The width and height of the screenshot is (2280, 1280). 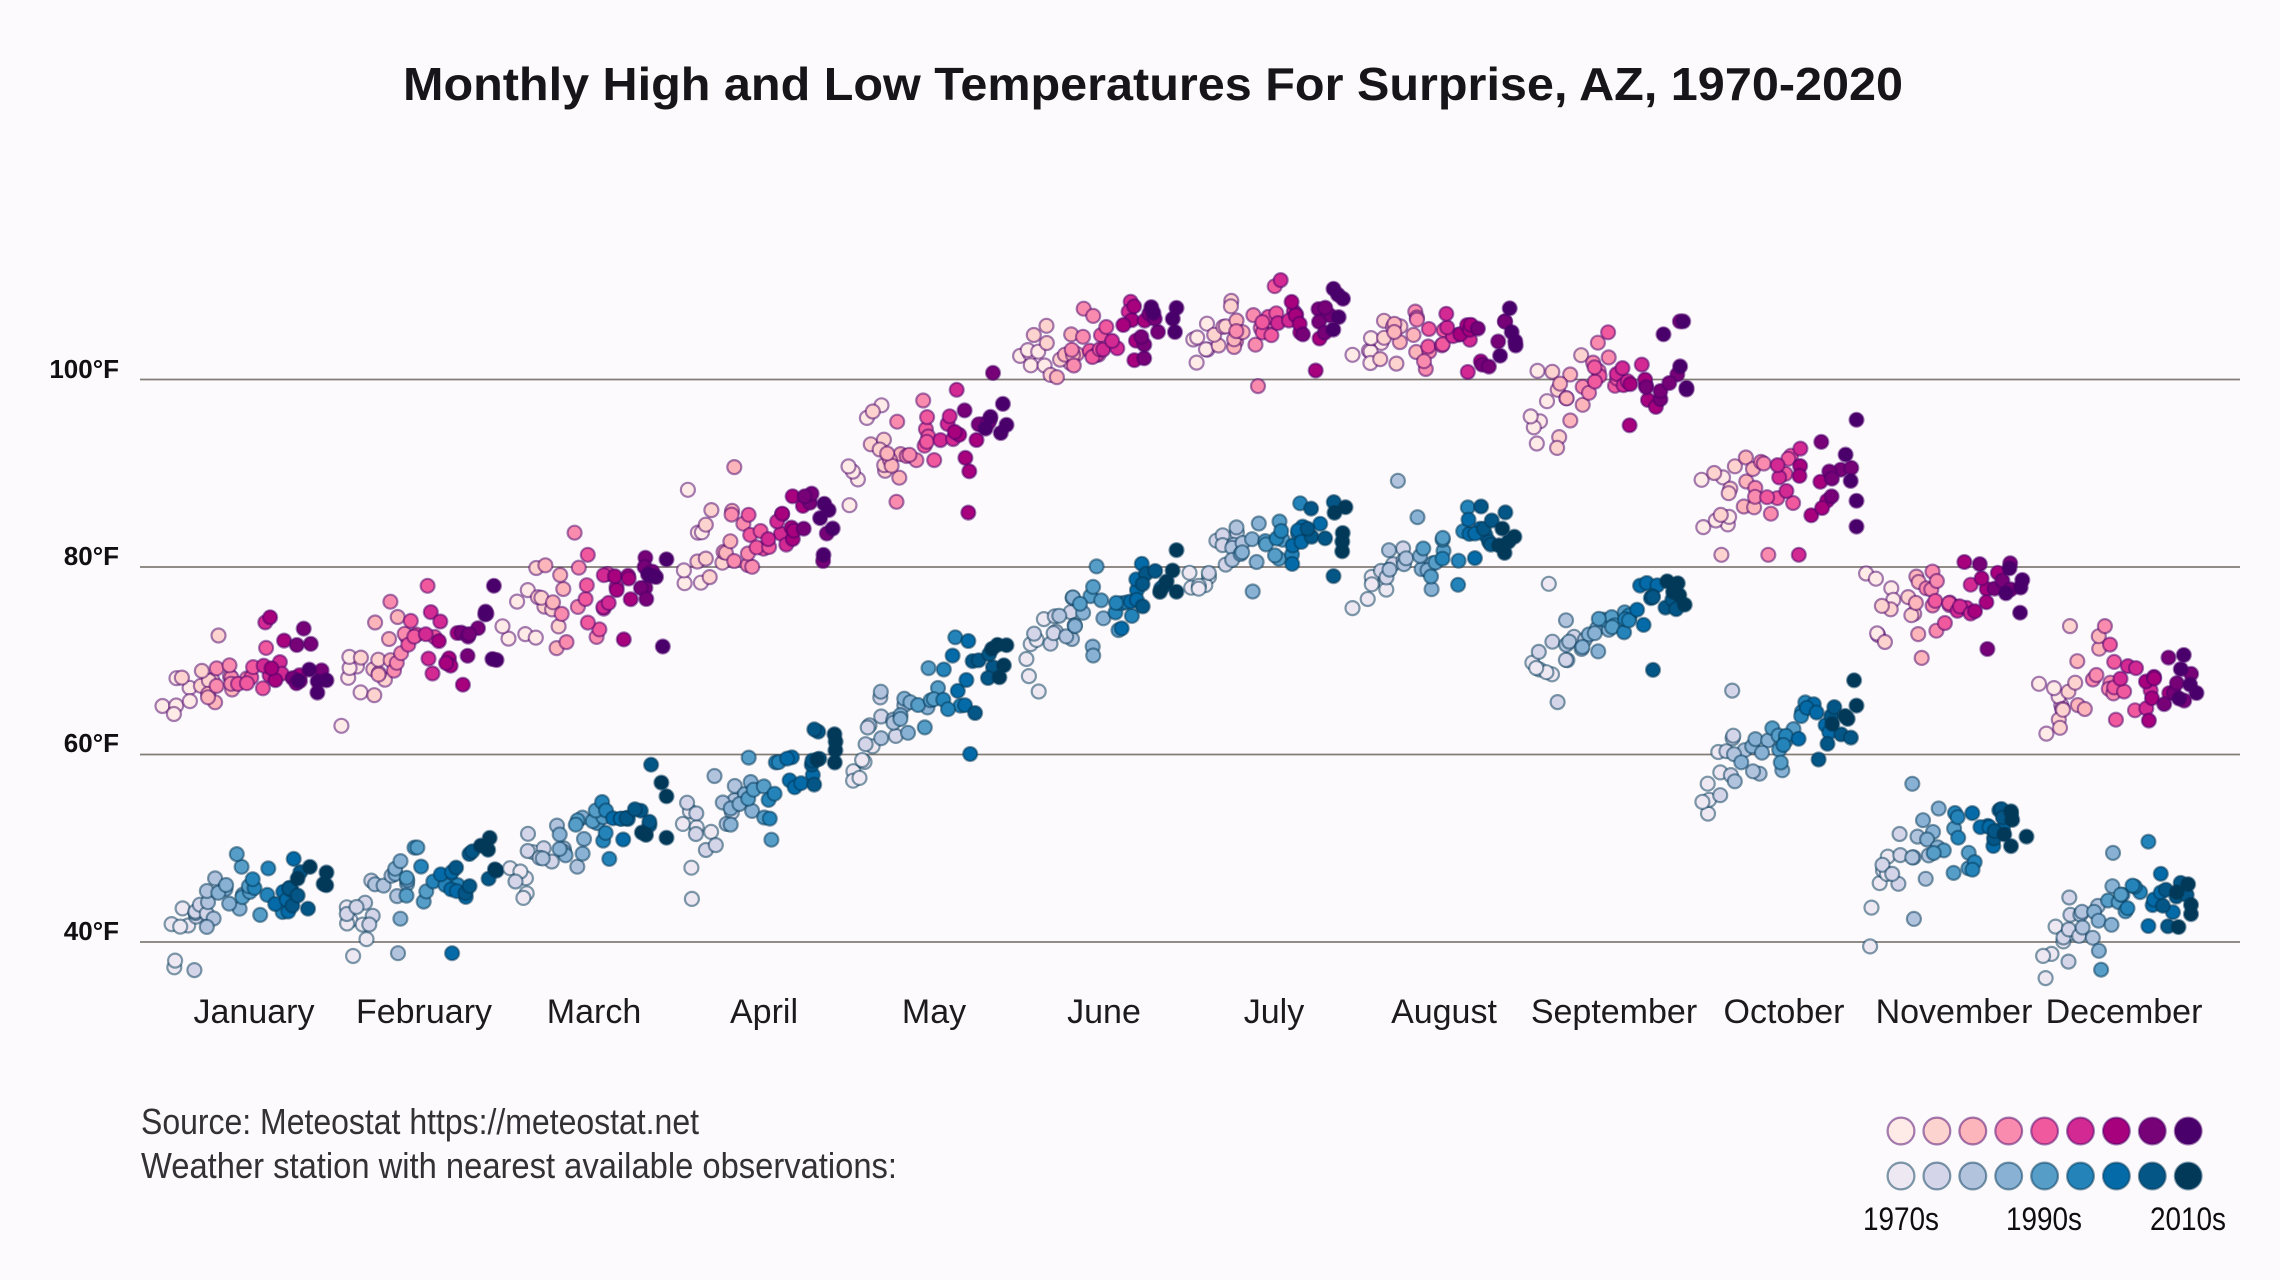 What do you see at coordinates (420, 1121) in the screenshot?
I see `svg-text:Source: Meteostat https://mete: Source: Meteostat https://meteostat.net` at bounding box center [420, 1121].